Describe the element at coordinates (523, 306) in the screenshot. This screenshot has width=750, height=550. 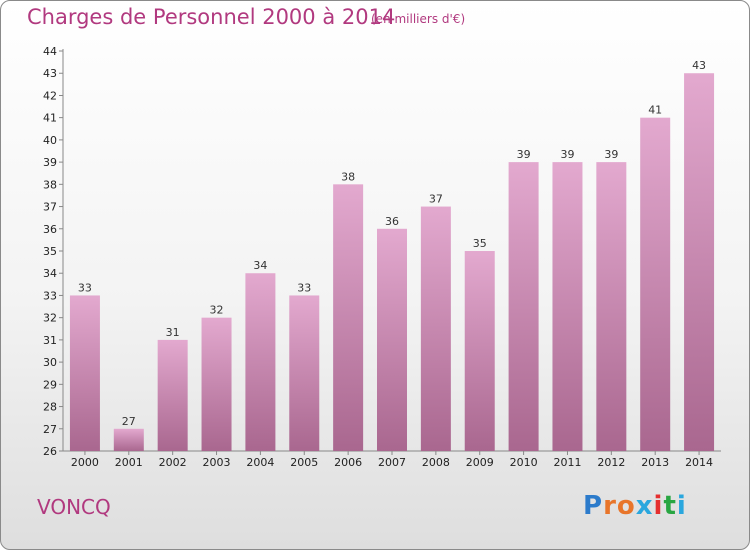
I see `bar-2010` at that location.